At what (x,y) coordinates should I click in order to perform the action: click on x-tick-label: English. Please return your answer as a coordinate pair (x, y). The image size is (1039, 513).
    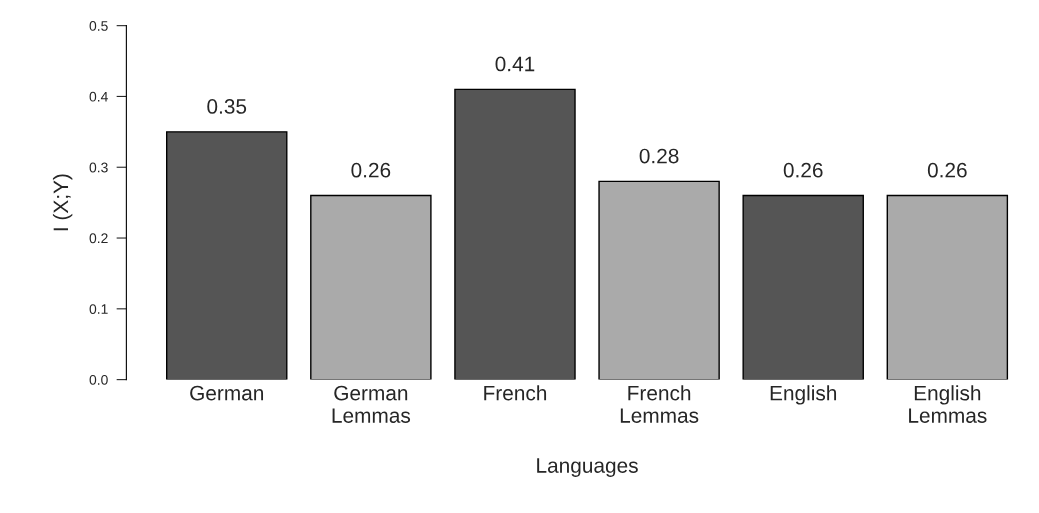
    Looking at the image, I should click on (803, 395).